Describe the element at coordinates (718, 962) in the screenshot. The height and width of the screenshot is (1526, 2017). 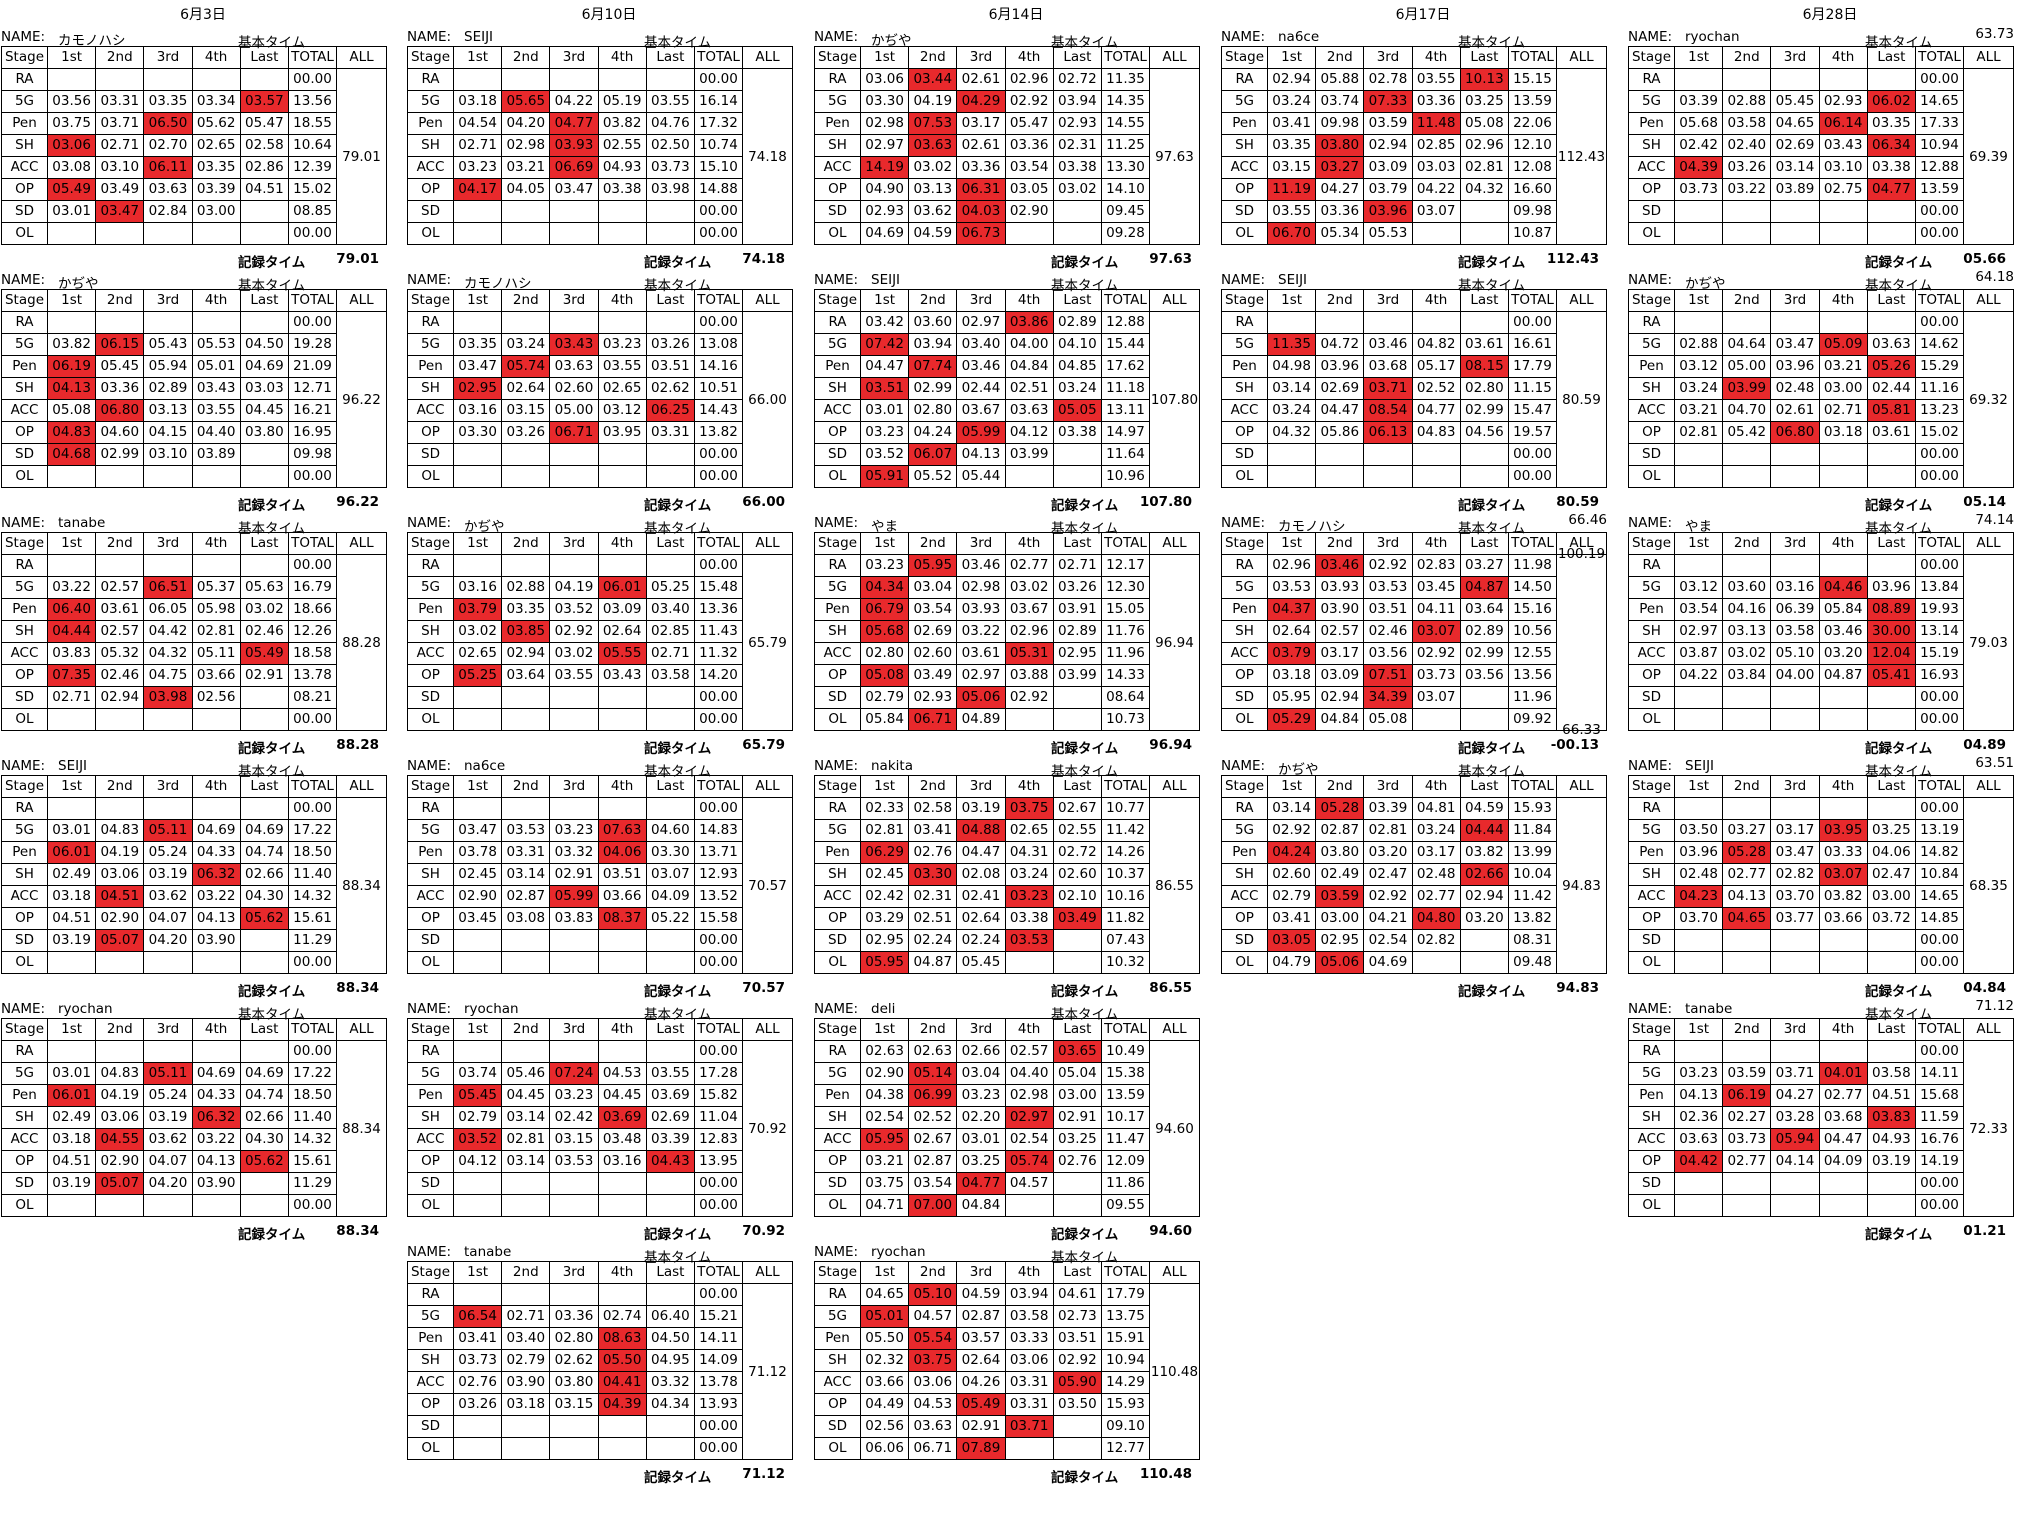
I see `total-cell: 00.00` at that location.